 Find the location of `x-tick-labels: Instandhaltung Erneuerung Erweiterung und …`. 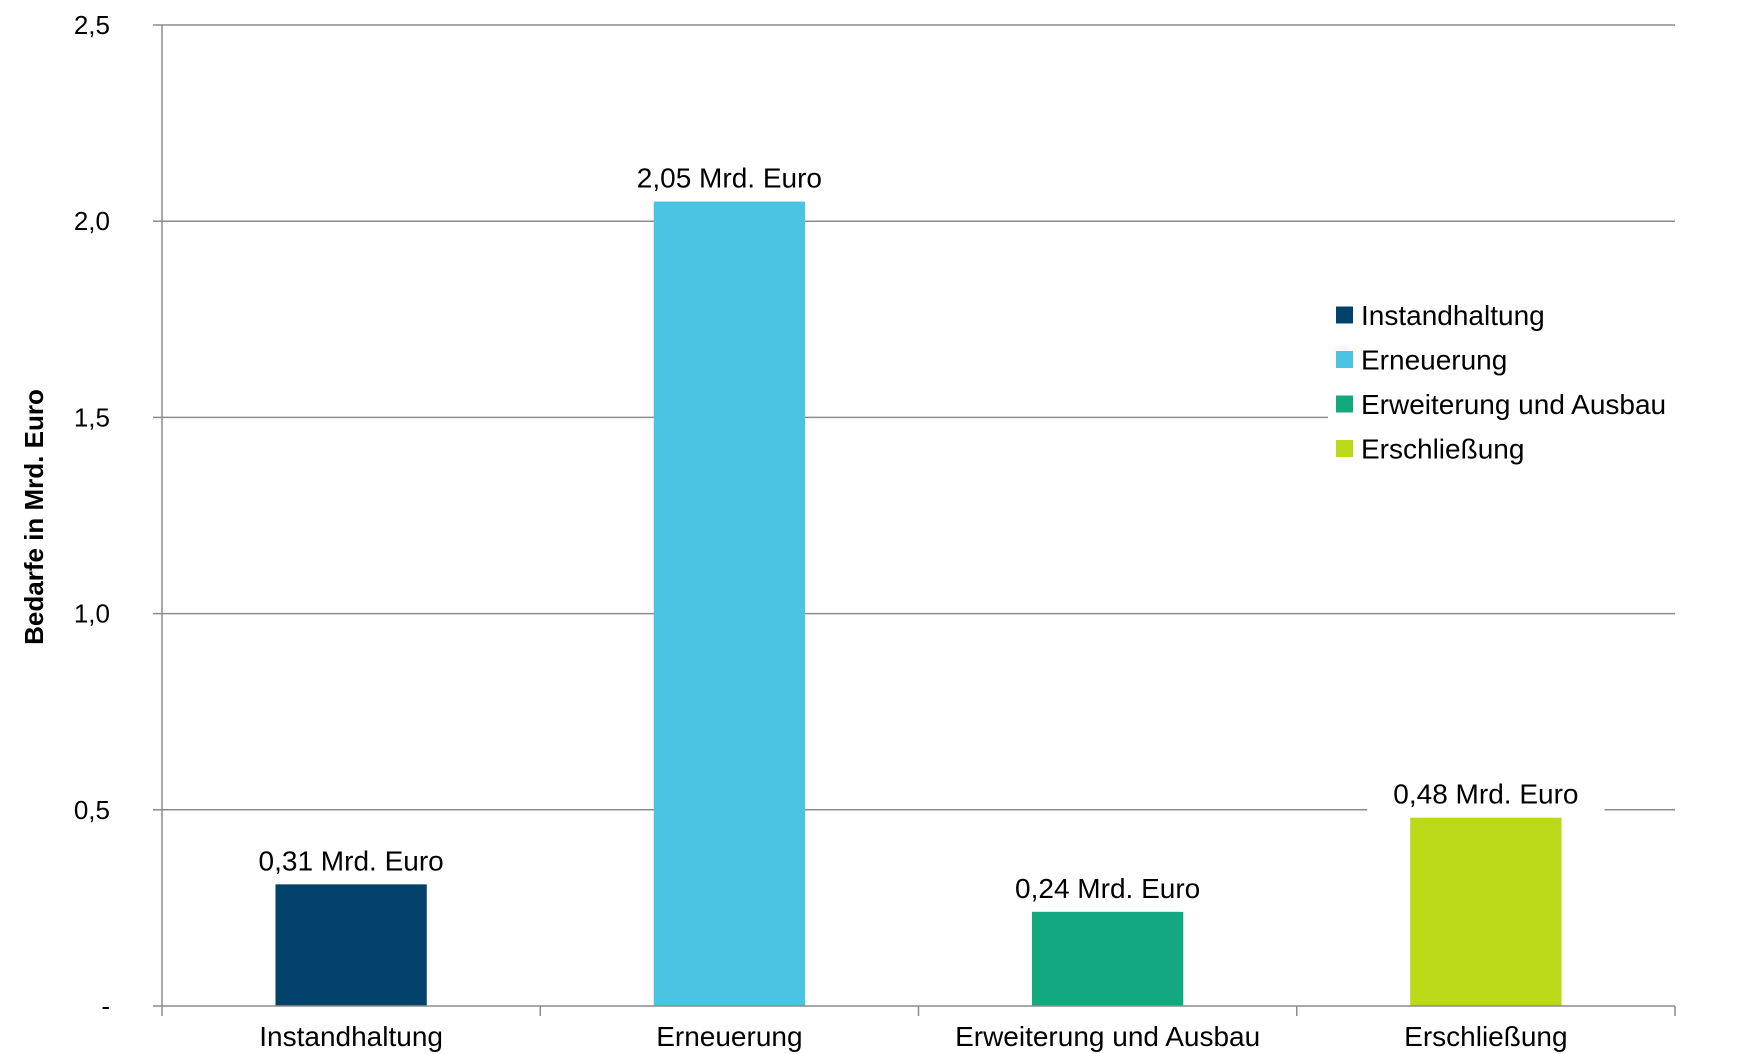

x-tick-labels: Instandhaltung Erneuerung Erweiterung und … is located at coordinates (913, 1036).